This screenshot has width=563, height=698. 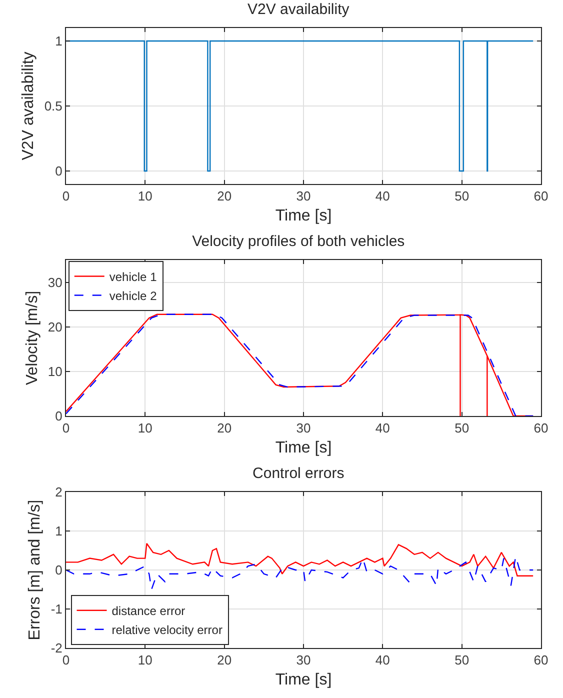 What do you see at coordinates (298, 241) in the screenshot?
I see `chart-title: Velocity profiles of both vehicles` at bounding box center [298, 241].